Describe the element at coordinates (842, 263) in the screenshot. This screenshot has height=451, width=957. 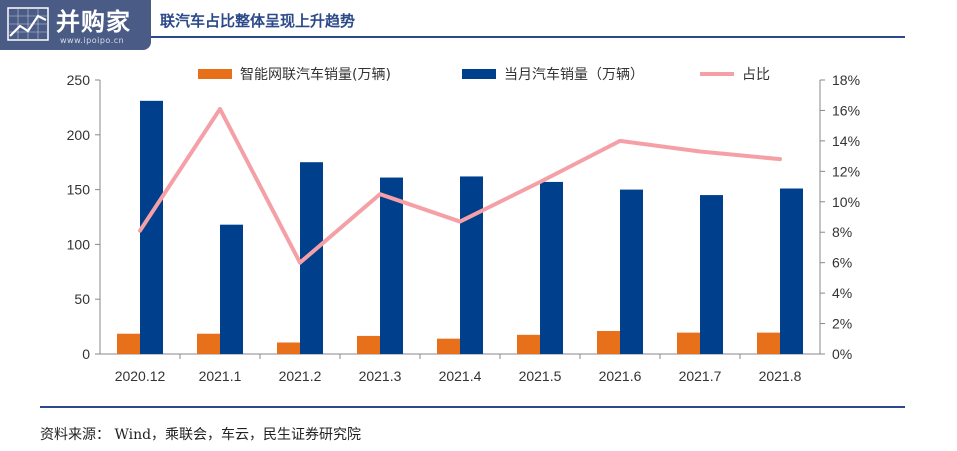
I see `y-right-tick-label: 6%` at that location.